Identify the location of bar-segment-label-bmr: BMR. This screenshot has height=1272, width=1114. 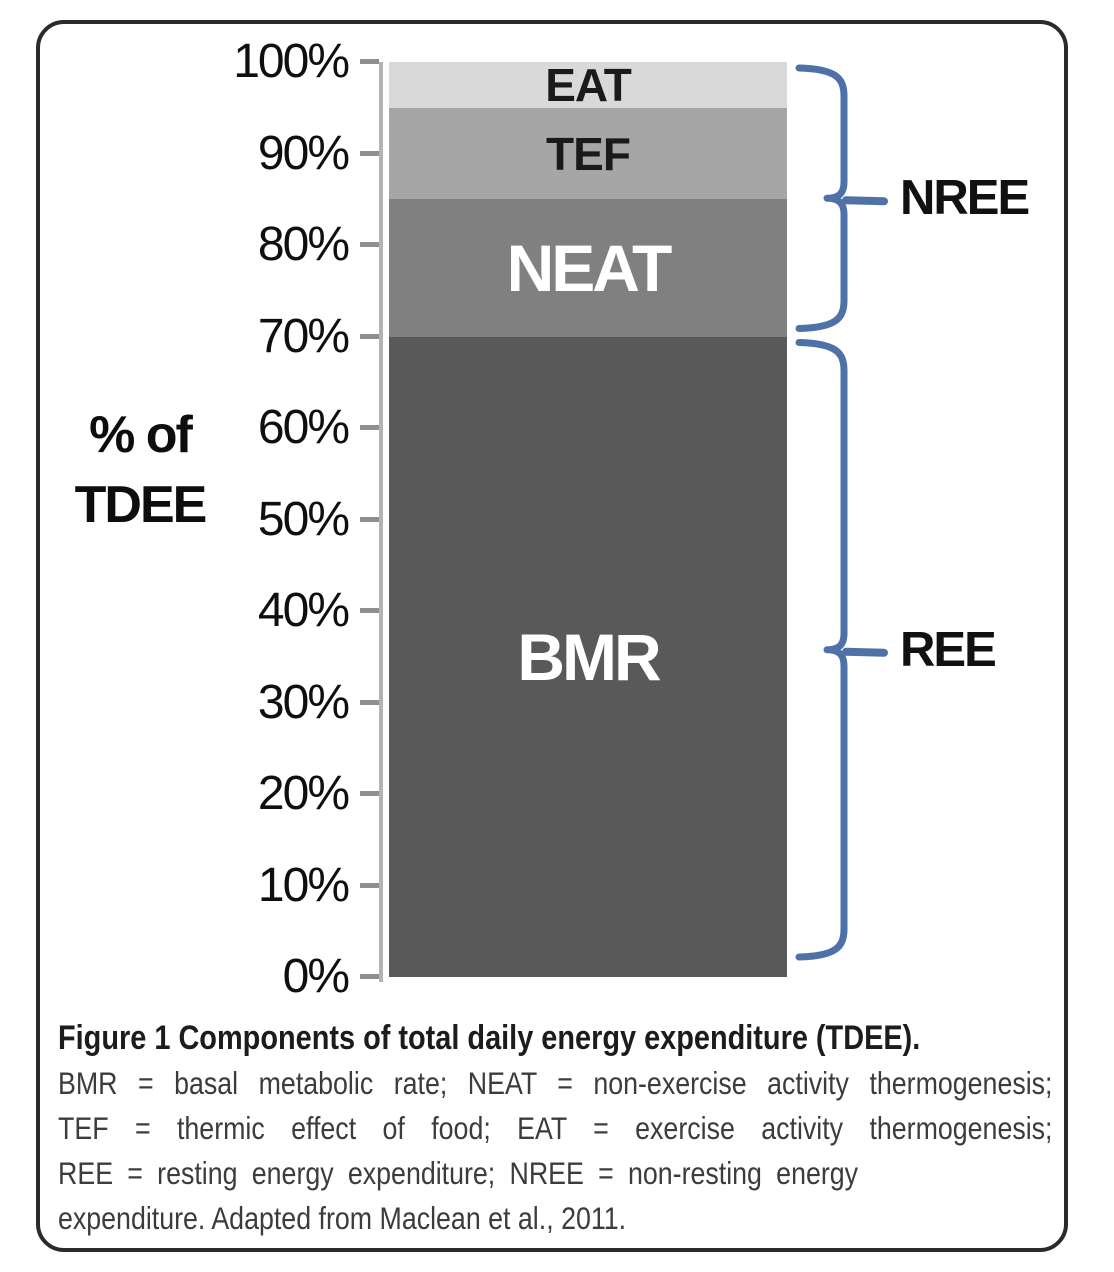
(589, 656).